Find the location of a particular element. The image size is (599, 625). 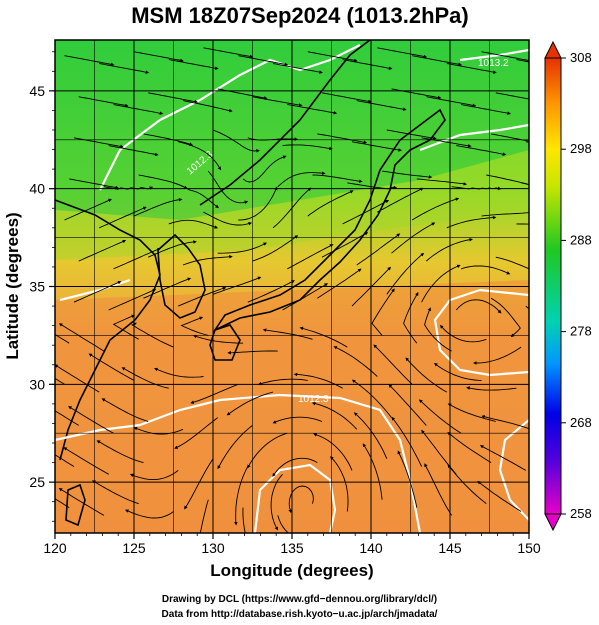

x-tick-label: 120 is located at coordinates (55, 548).